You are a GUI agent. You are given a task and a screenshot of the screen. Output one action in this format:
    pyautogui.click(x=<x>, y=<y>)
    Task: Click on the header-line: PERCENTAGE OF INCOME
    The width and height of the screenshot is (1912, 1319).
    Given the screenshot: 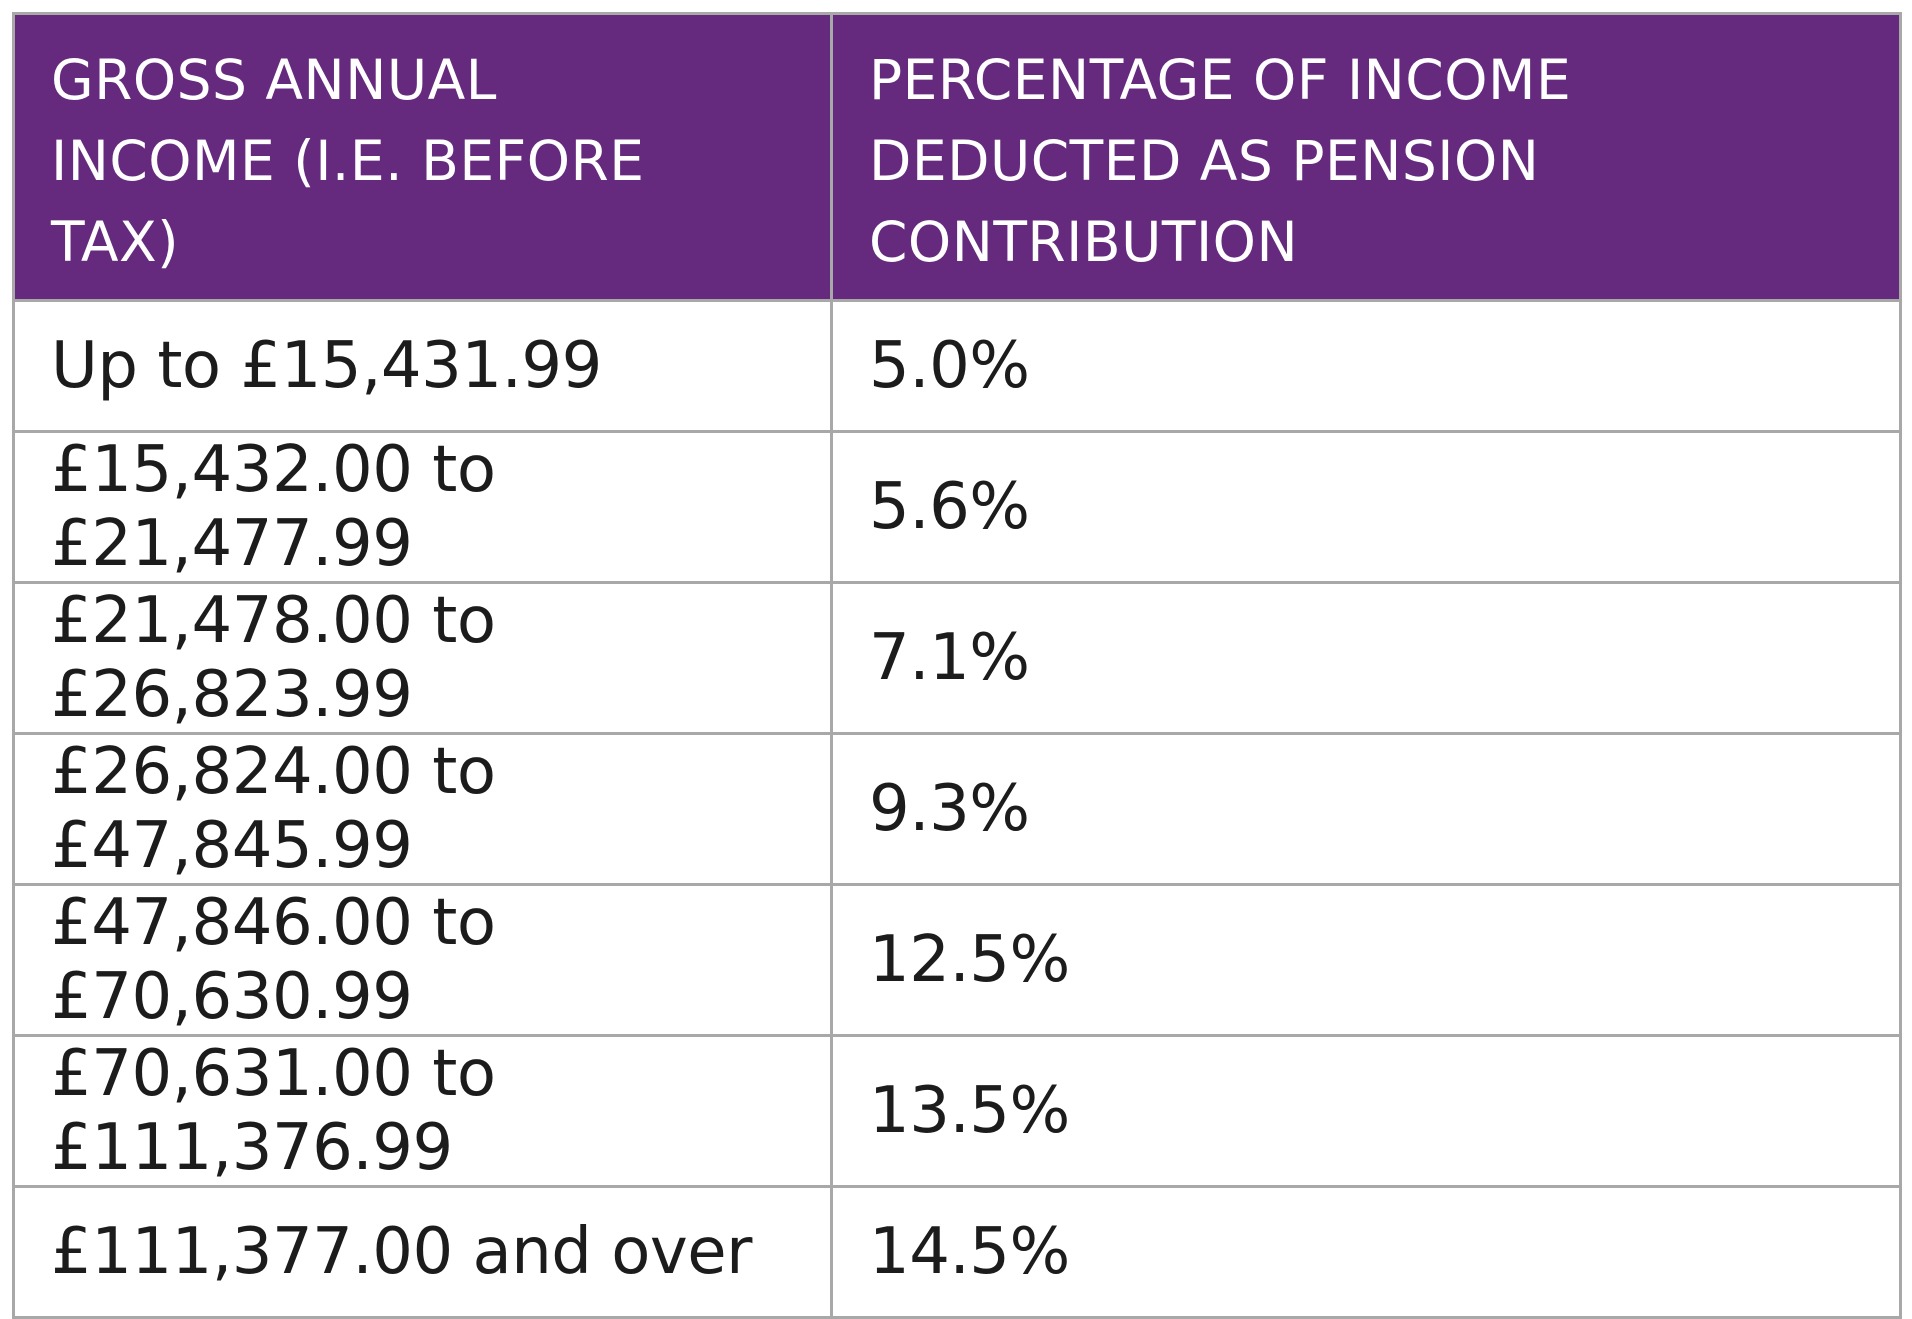 What is the action you would take?
    pyautogui.click(x=1220, y=79)
    